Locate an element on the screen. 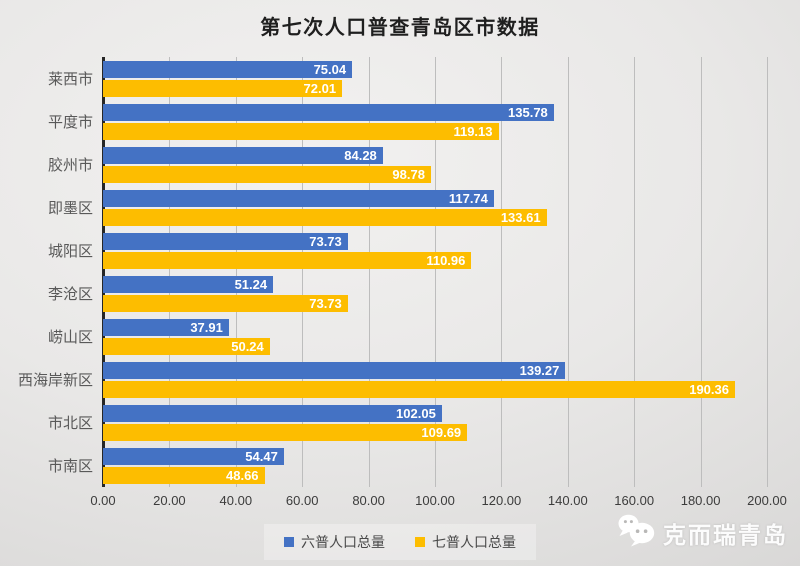  value-label: 102.05 is located at coordinates (416, 413).